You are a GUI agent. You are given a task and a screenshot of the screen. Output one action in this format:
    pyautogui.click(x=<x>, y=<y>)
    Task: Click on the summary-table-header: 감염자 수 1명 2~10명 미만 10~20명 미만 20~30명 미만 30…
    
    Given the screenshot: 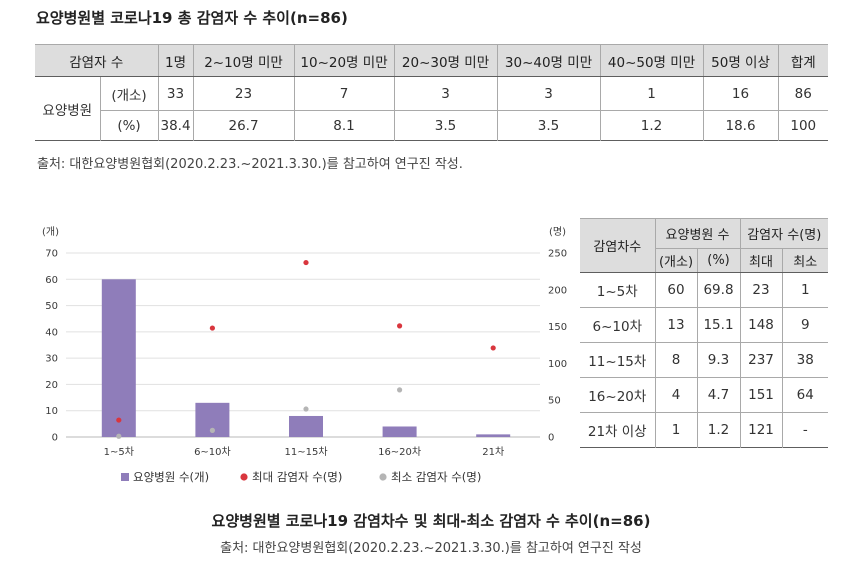 What is the action you would take?
    pyautogui.click(x=432, y=60)
    